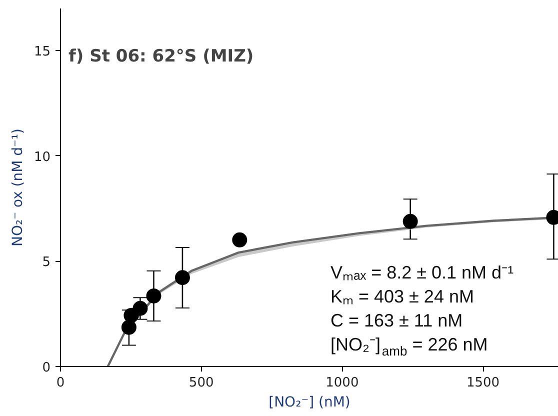 The image size is (558, 416). What do you see at coordinates (342, 383) in the screenshot?
I see `x-tick-label: 1000` at bounding box center [342, 383].